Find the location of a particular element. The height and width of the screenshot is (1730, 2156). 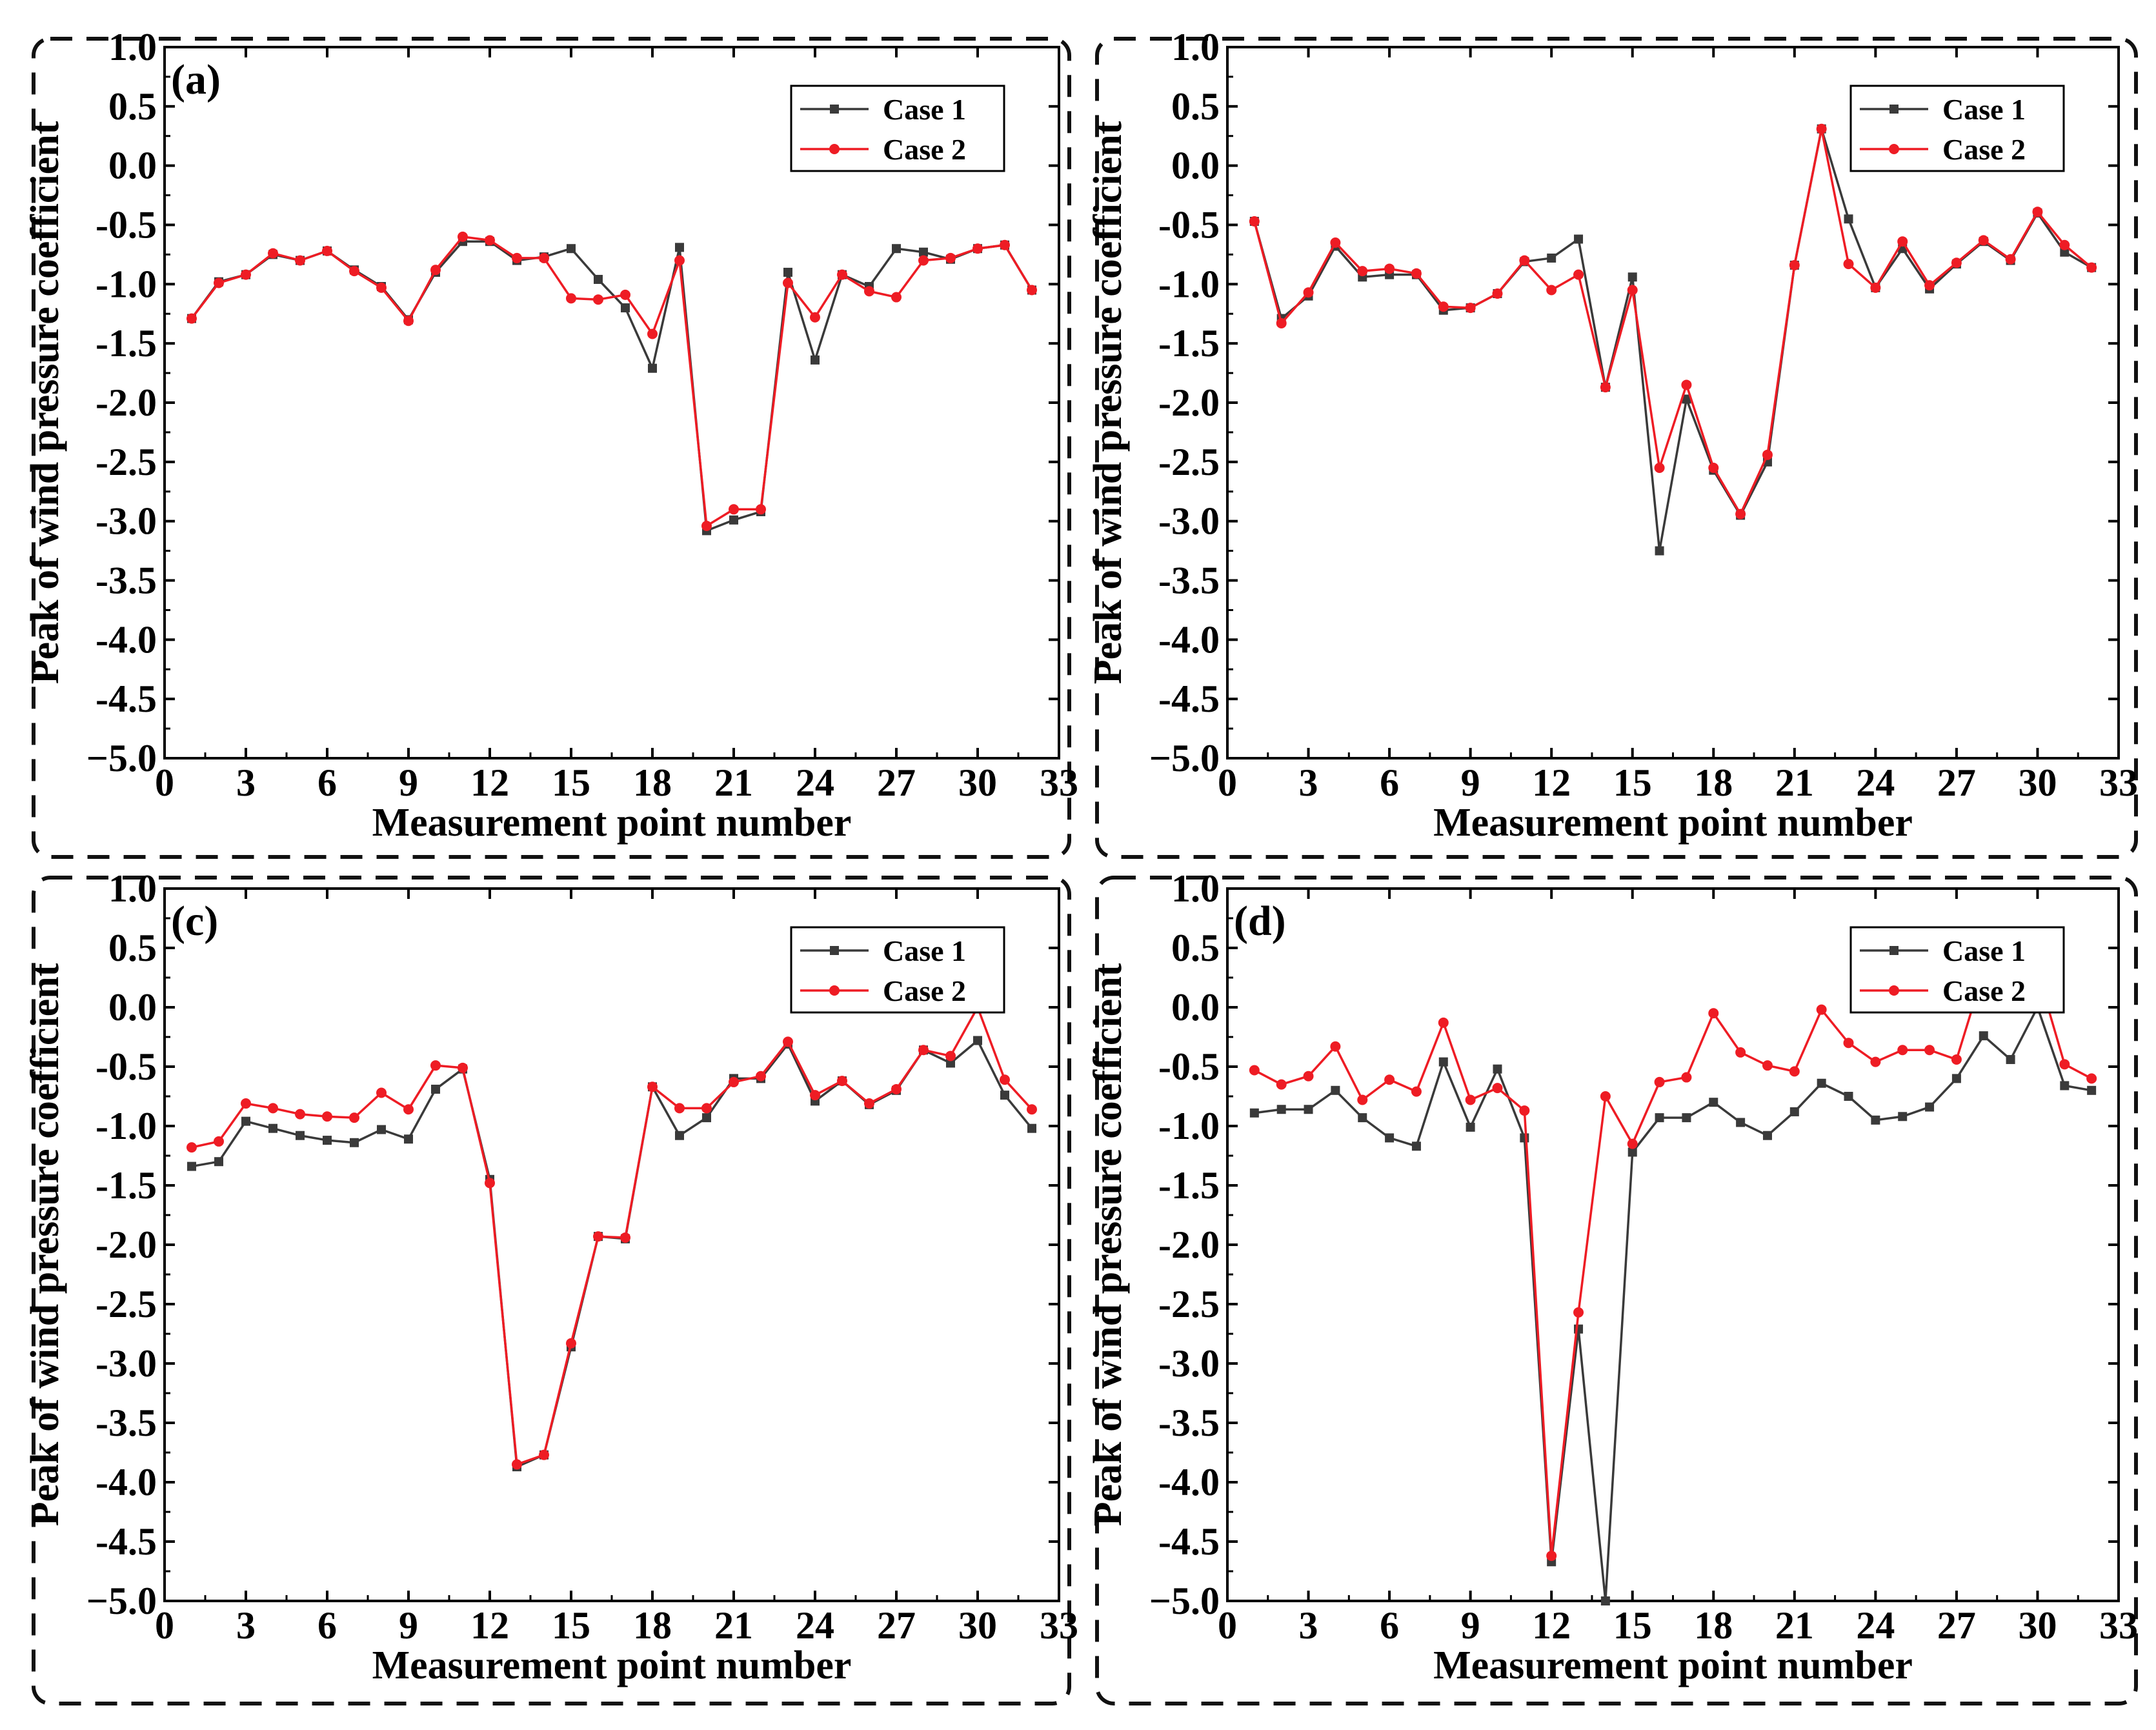

legend: Case 1 Case 2 is located at coordinates (1957, 970).